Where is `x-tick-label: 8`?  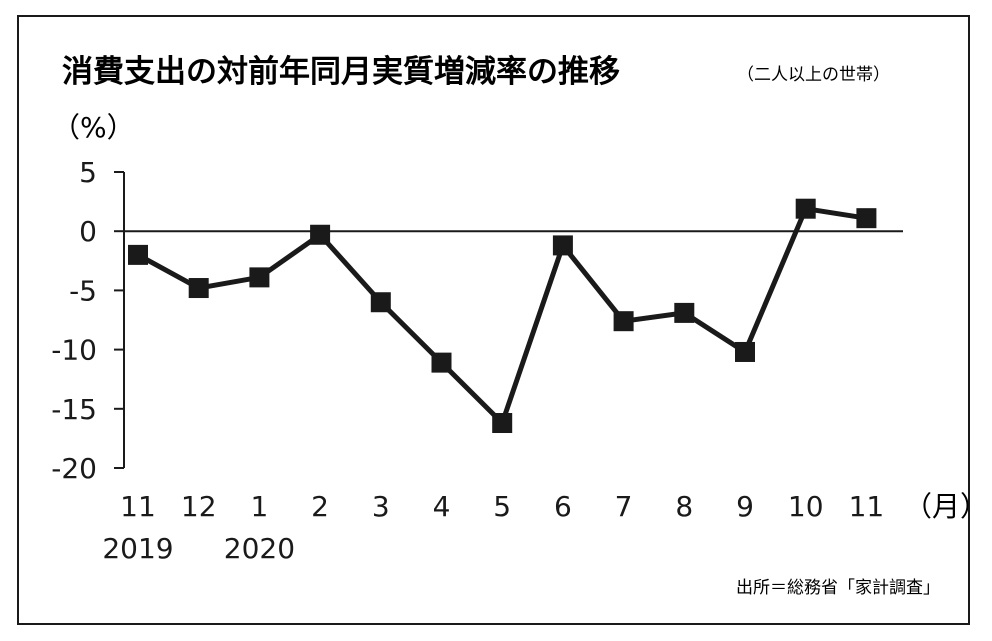
x-tick-label: 8 is located at coordinates (684, 506).